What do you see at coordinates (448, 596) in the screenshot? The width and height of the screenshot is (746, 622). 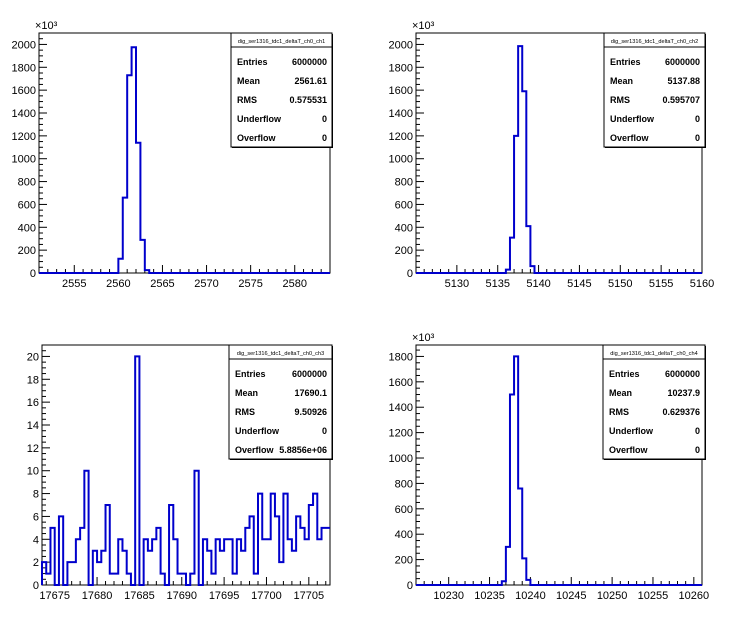 I see `x-tick-label: 10230` at bounding box center [448, 596].